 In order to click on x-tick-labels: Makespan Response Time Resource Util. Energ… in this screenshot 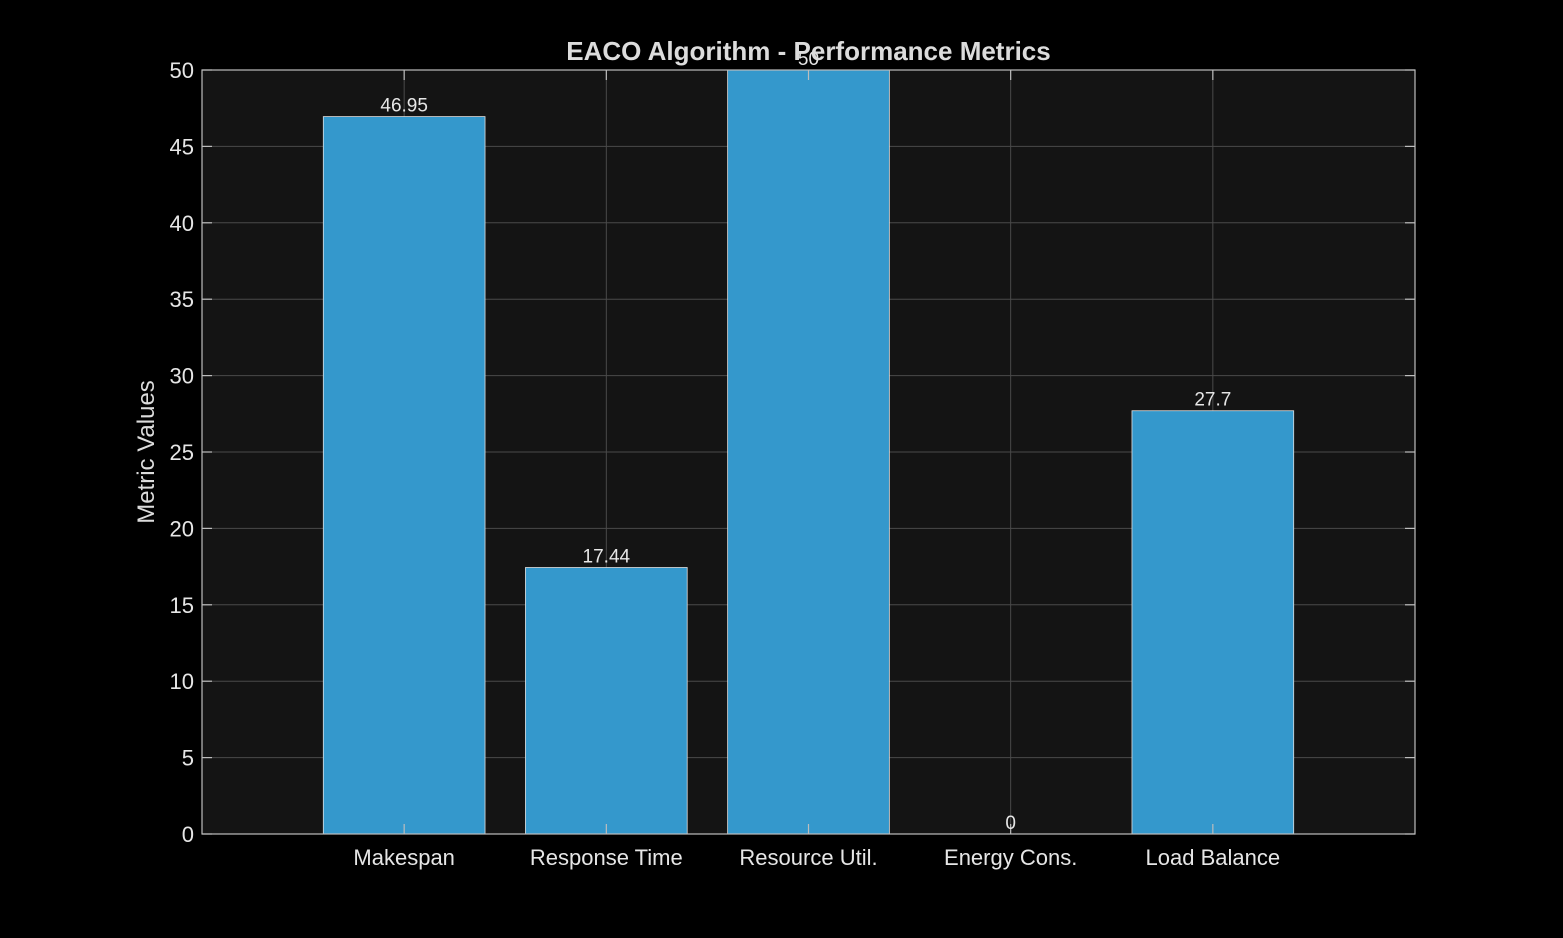, I will do `click(816, 857)`.